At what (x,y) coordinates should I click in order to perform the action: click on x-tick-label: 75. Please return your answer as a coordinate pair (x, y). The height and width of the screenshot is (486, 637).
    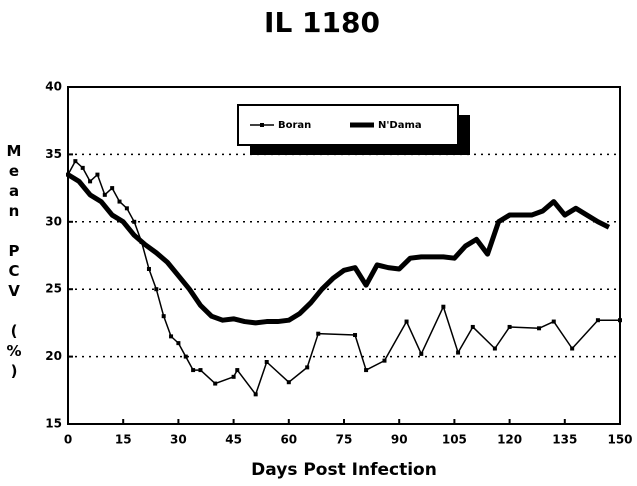
    Looking at the image, I should click on (344, 440).